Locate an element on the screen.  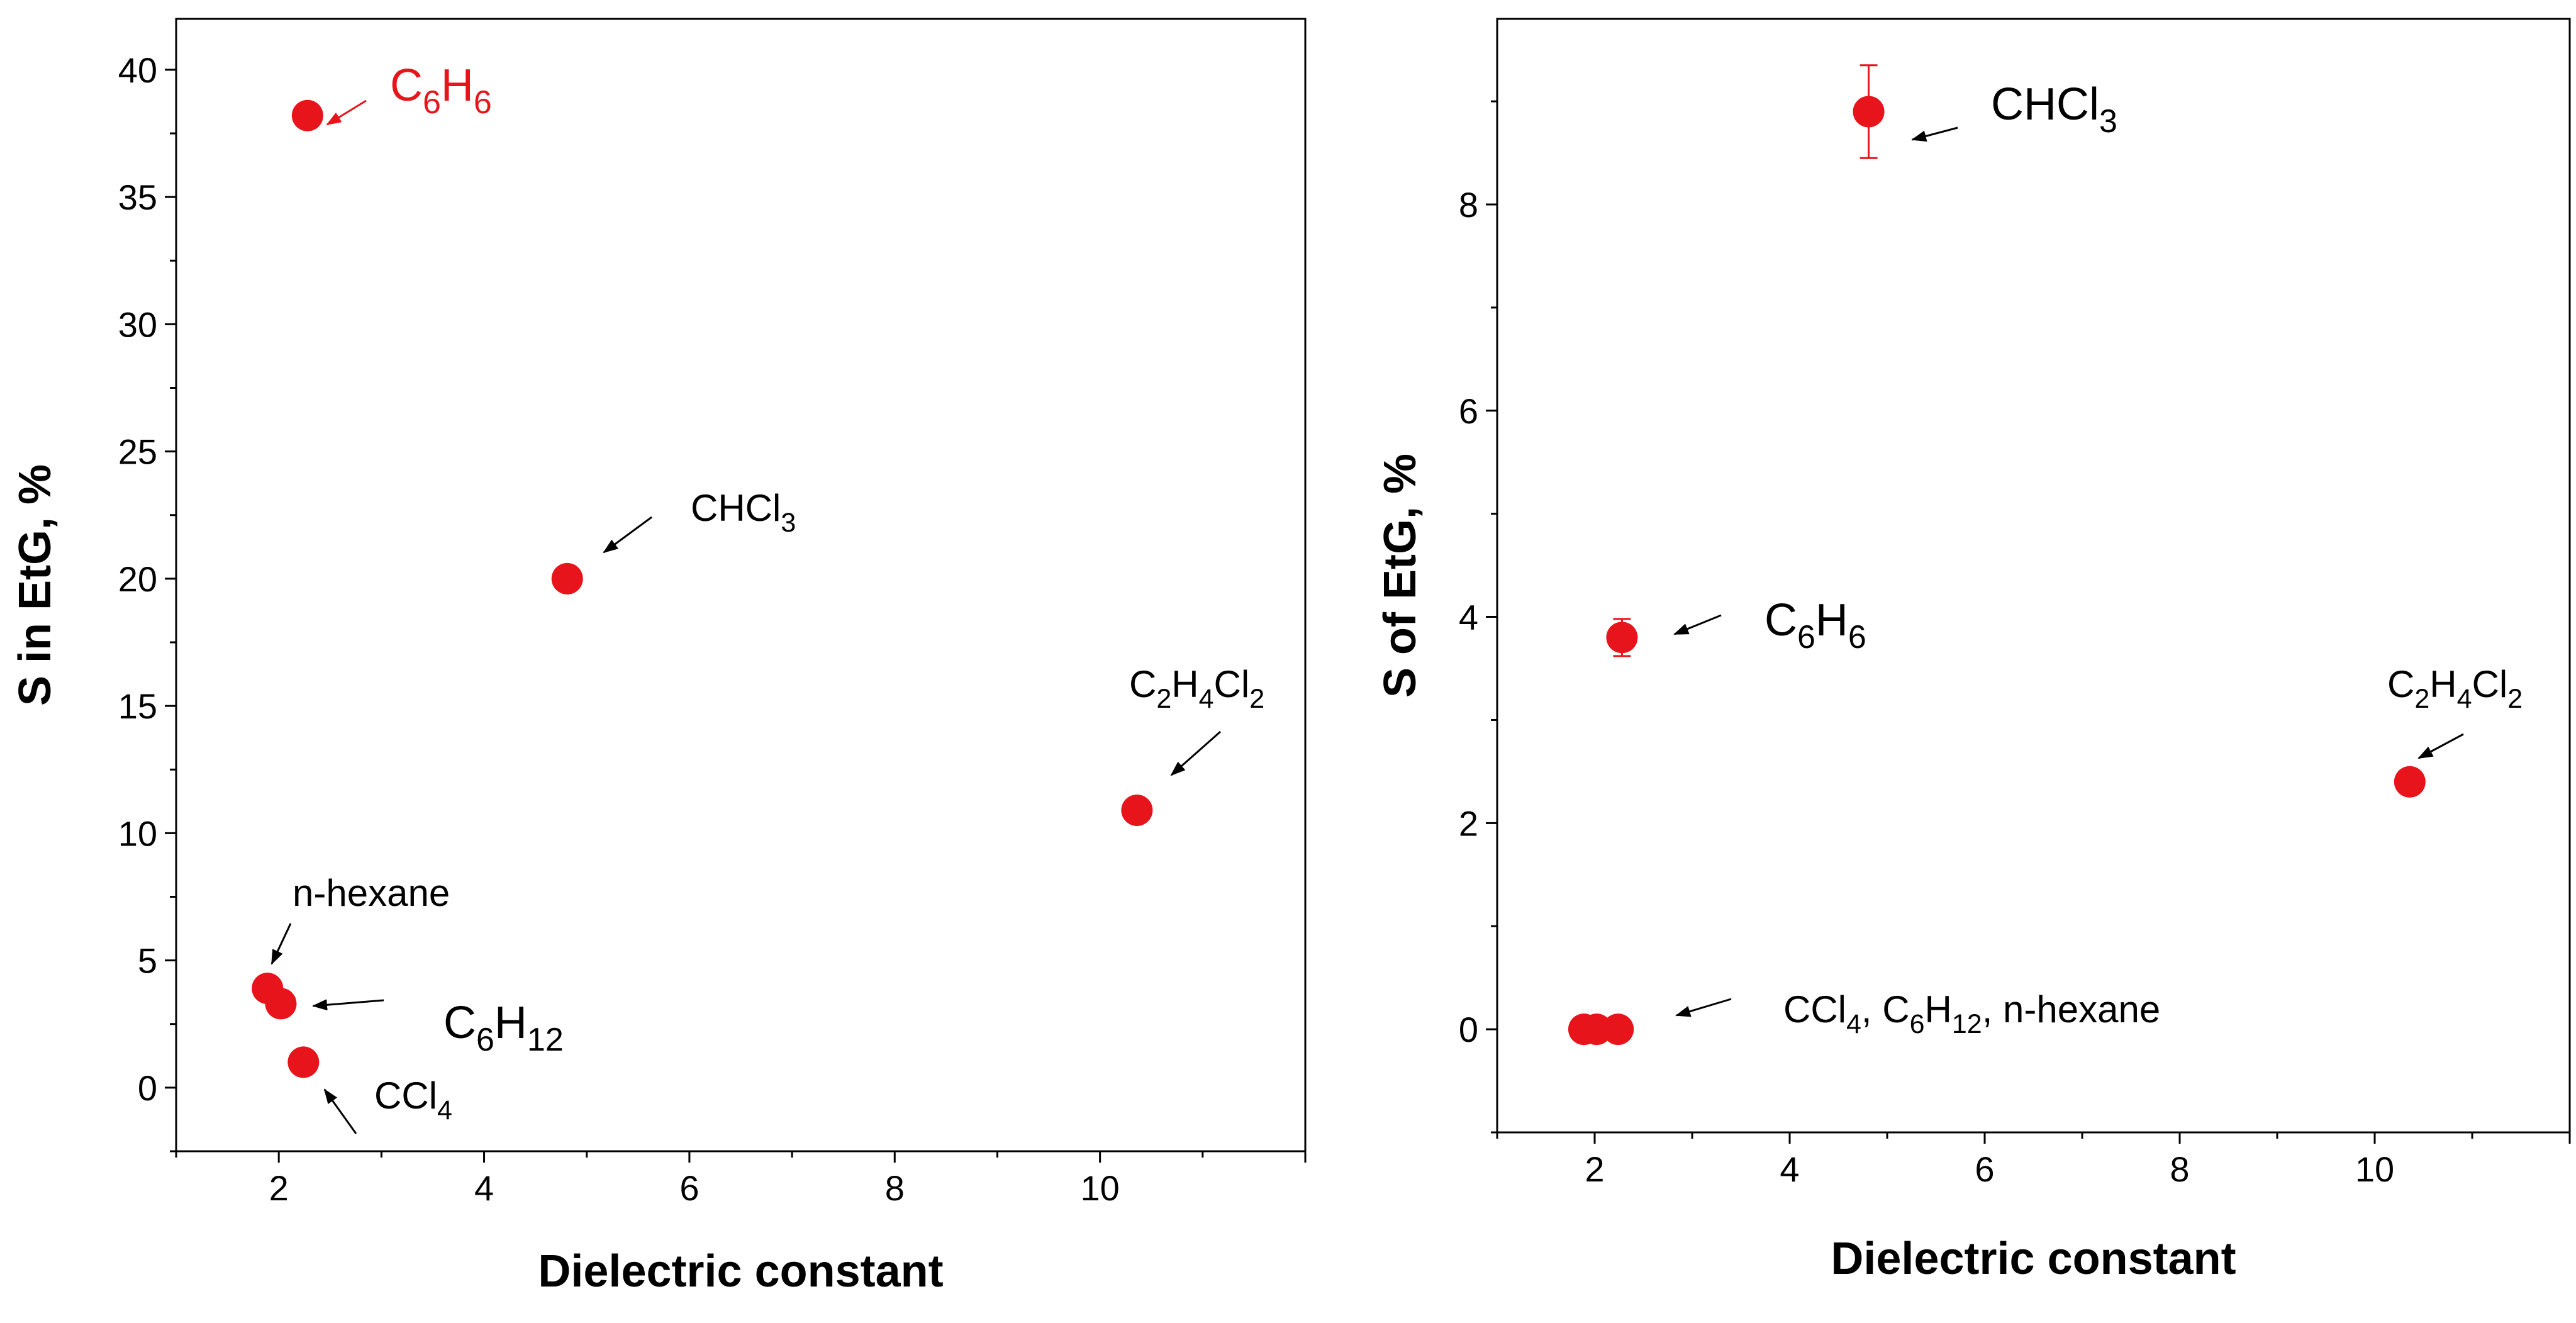
y-tick-label: 35 is located at coordinates (137, 197).